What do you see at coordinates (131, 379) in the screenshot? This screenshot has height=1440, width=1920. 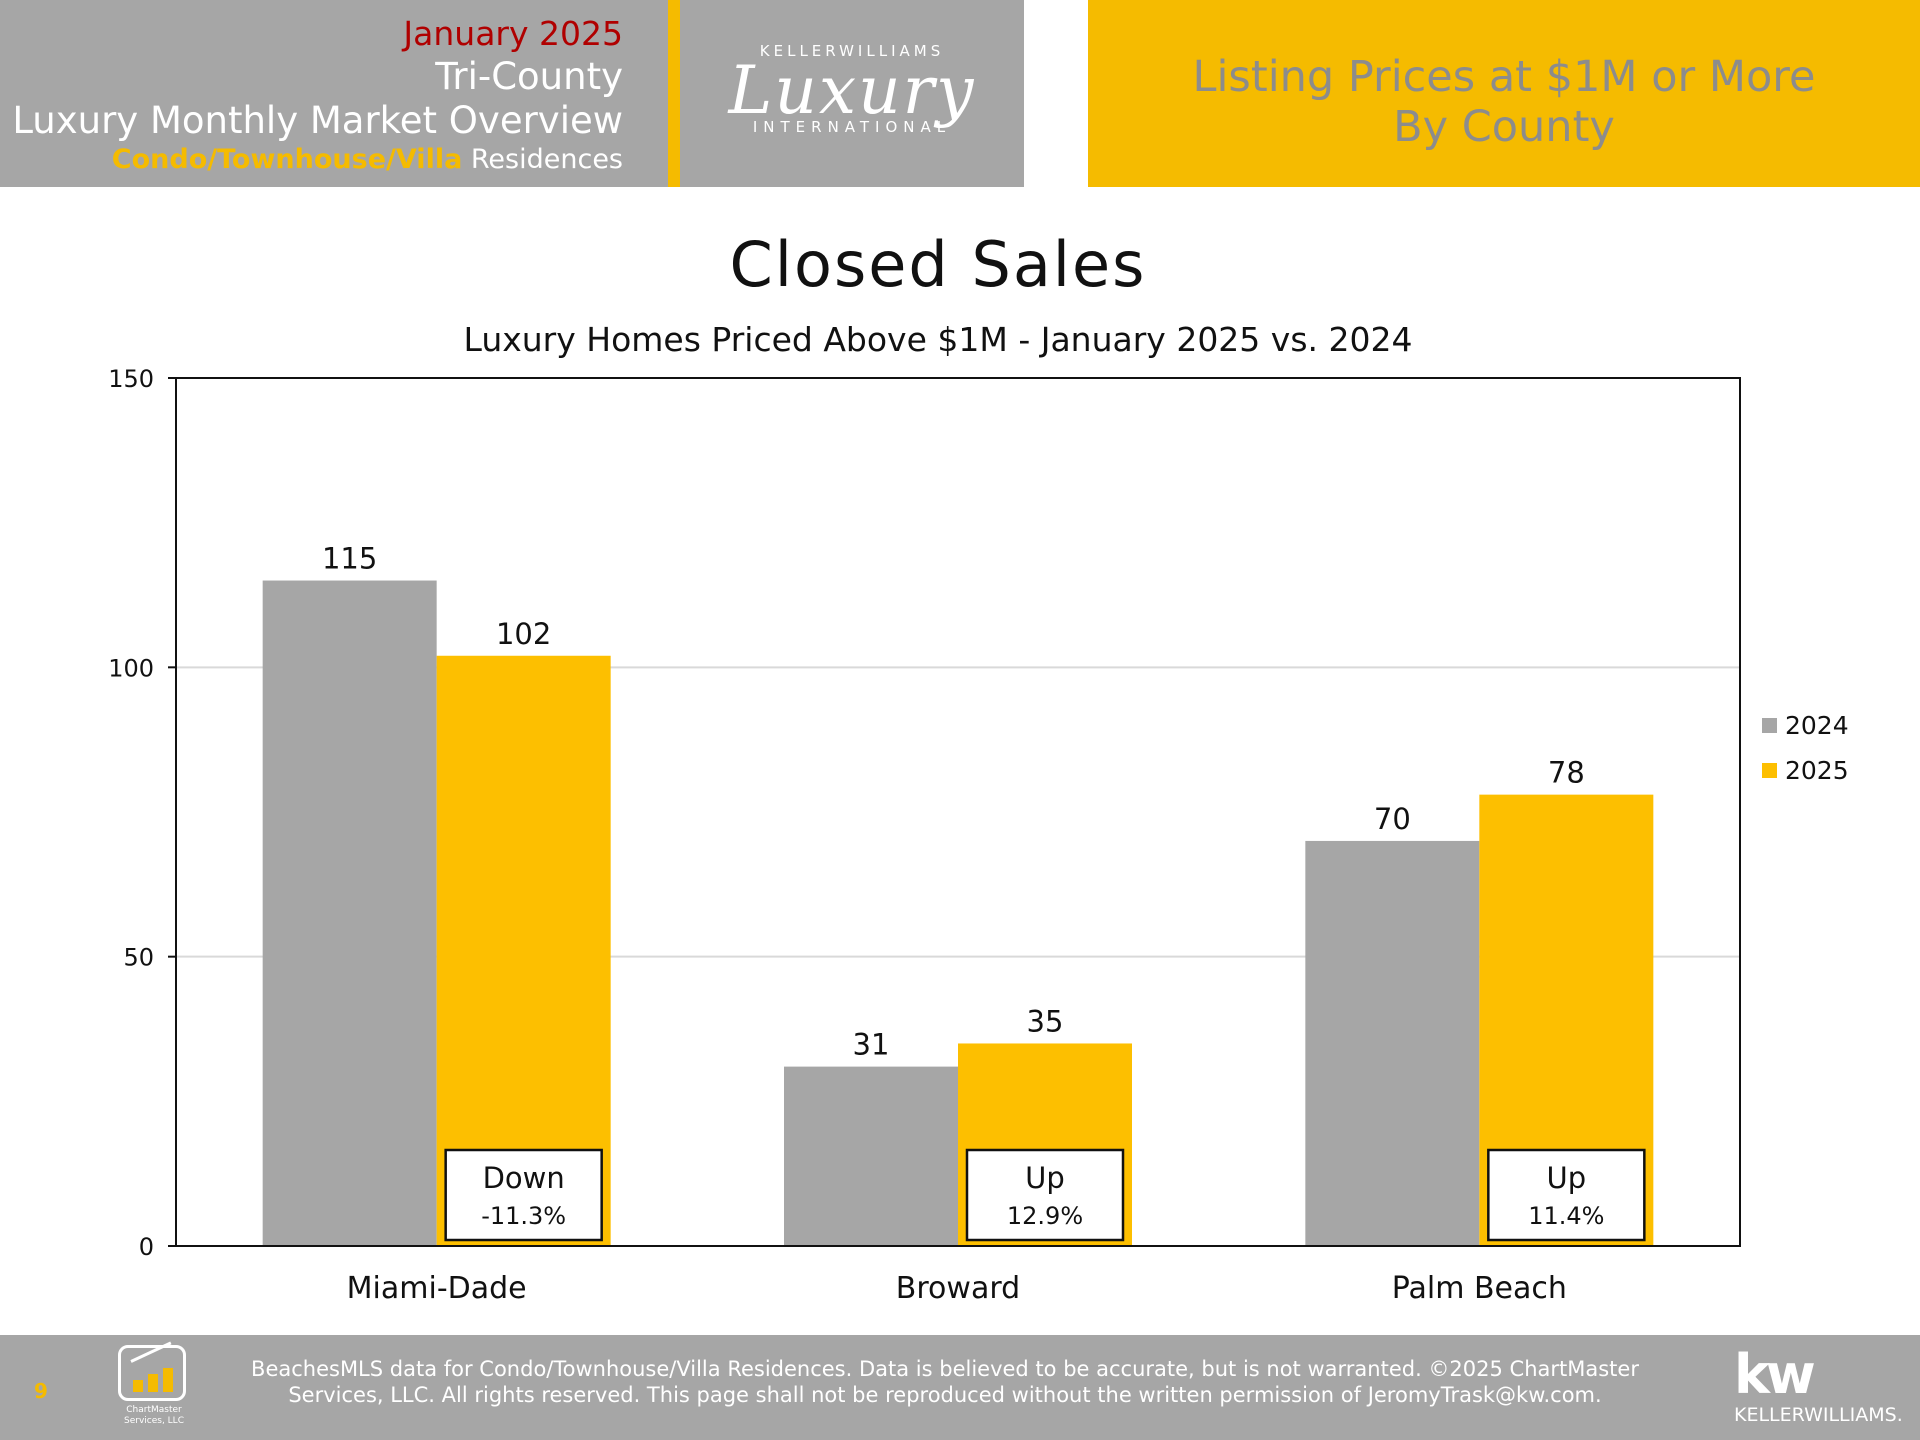 I see `y-tick-label: 150` at bounding box center [131, 379].